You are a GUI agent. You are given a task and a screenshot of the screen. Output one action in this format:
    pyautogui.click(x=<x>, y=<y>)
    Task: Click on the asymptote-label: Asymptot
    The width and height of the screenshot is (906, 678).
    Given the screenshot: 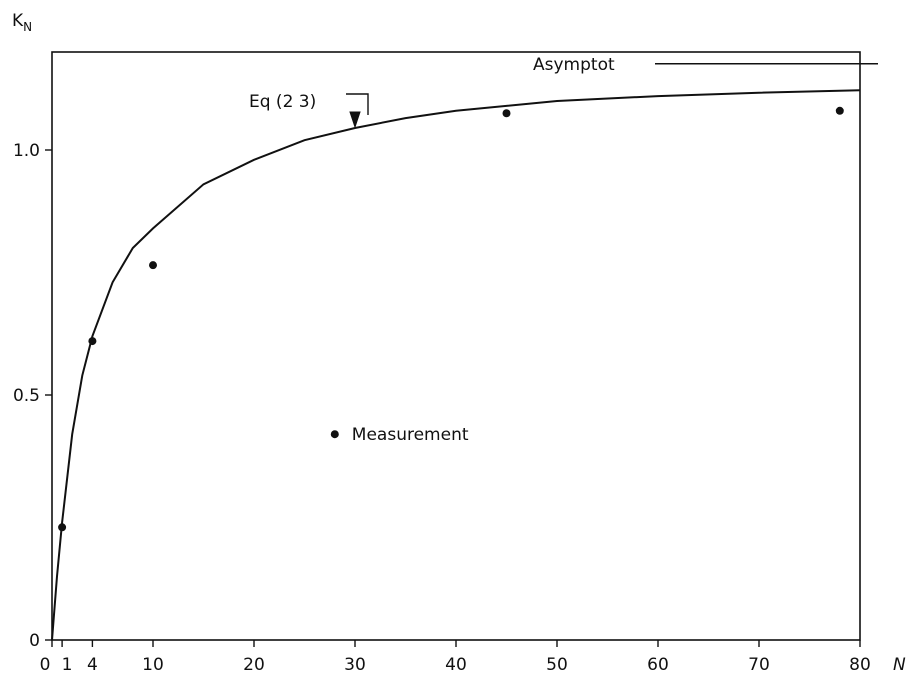 What is the action you would take?
    pyautogui.click(x=574, y=65)
    